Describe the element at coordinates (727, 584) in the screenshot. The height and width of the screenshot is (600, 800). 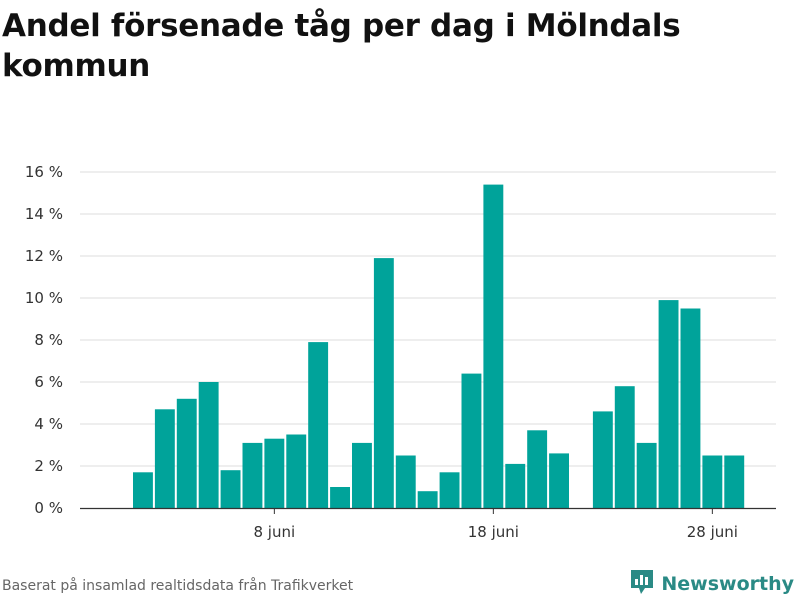
I see `brand-name: Newsworthy` at that location.